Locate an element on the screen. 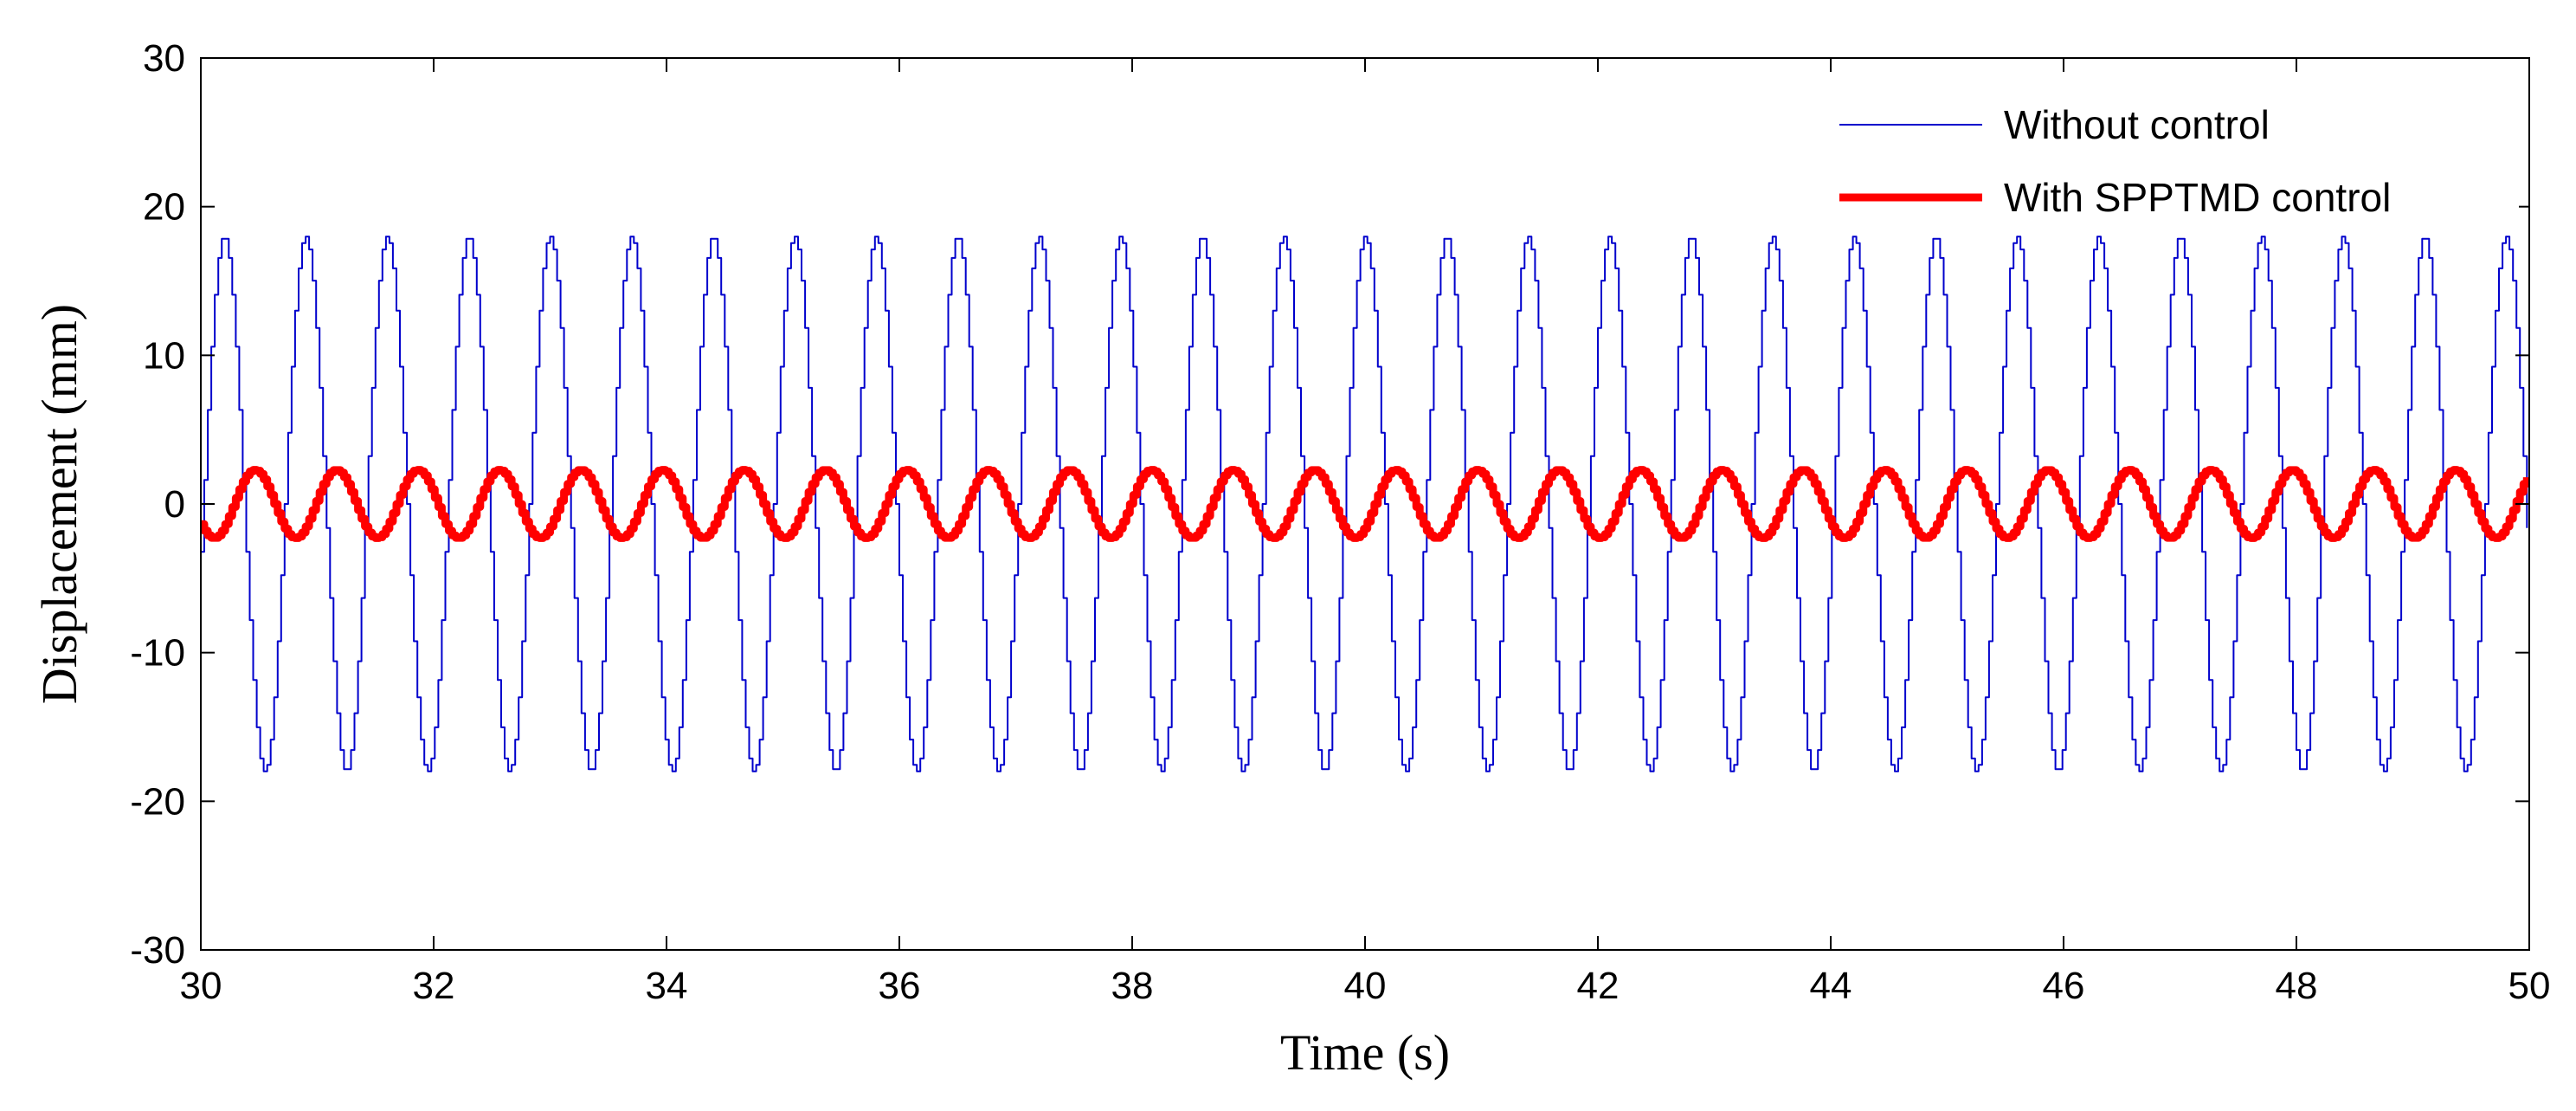  x-tick-label: 36 is located at coordinates (900, 986).